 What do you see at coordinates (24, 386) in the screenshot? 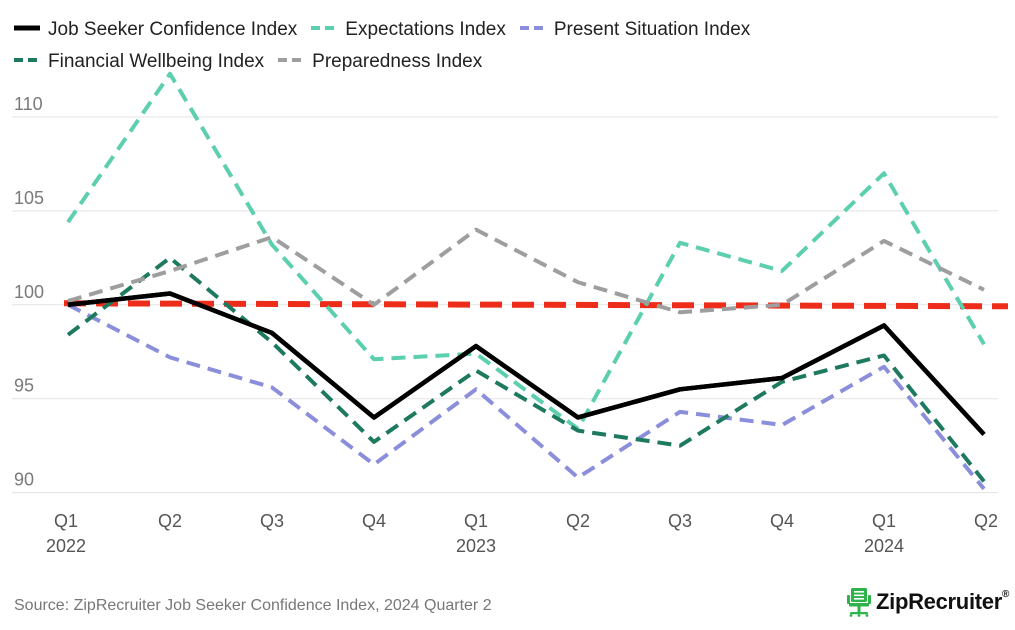
I see `y-tick-label: 95` at bounding box center [24, 386].